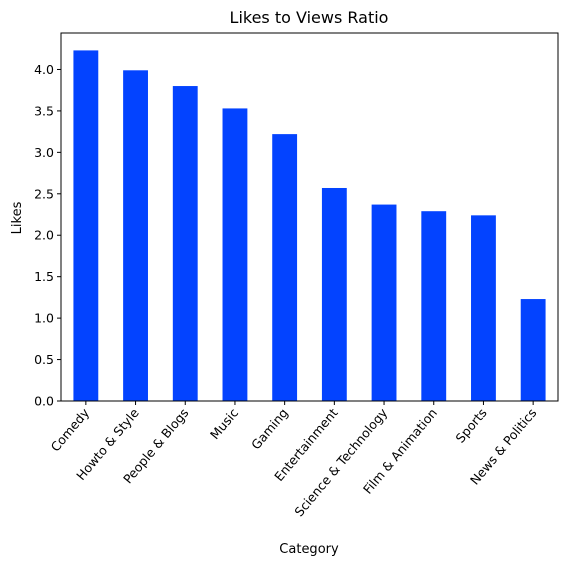 The height and width of the screenshot is (569, 581). I want to click on y-tick-label: 1.5, so click(44, 276).